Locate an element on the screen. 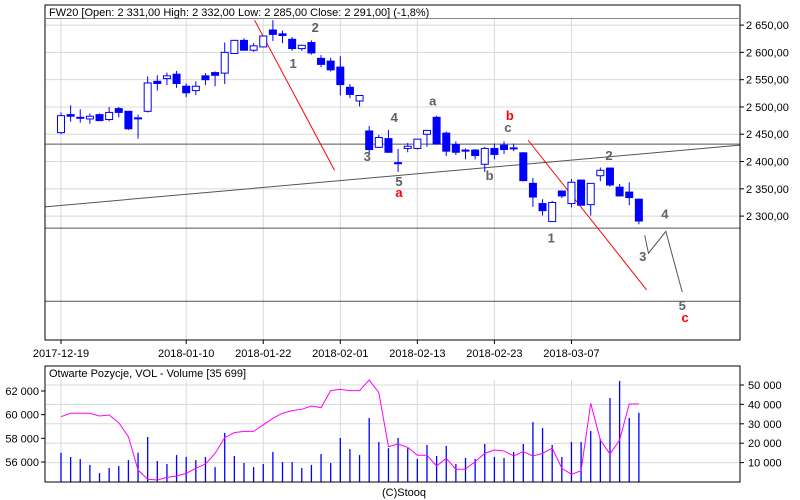 The height and width of the screenshot is (500, 800). volume-tick-label: 20 000 is located at coordinates (765, 444).